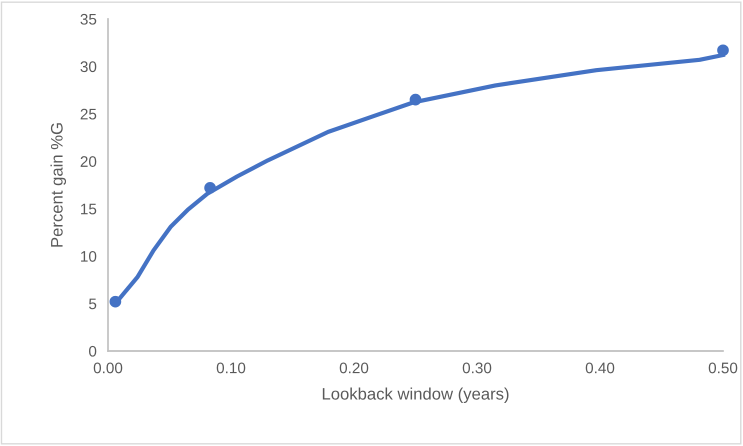  What do you see at coordinates (92, 304) in the screenshot?
I see `y-tick-label: 5` at bounding box center [92, 304].